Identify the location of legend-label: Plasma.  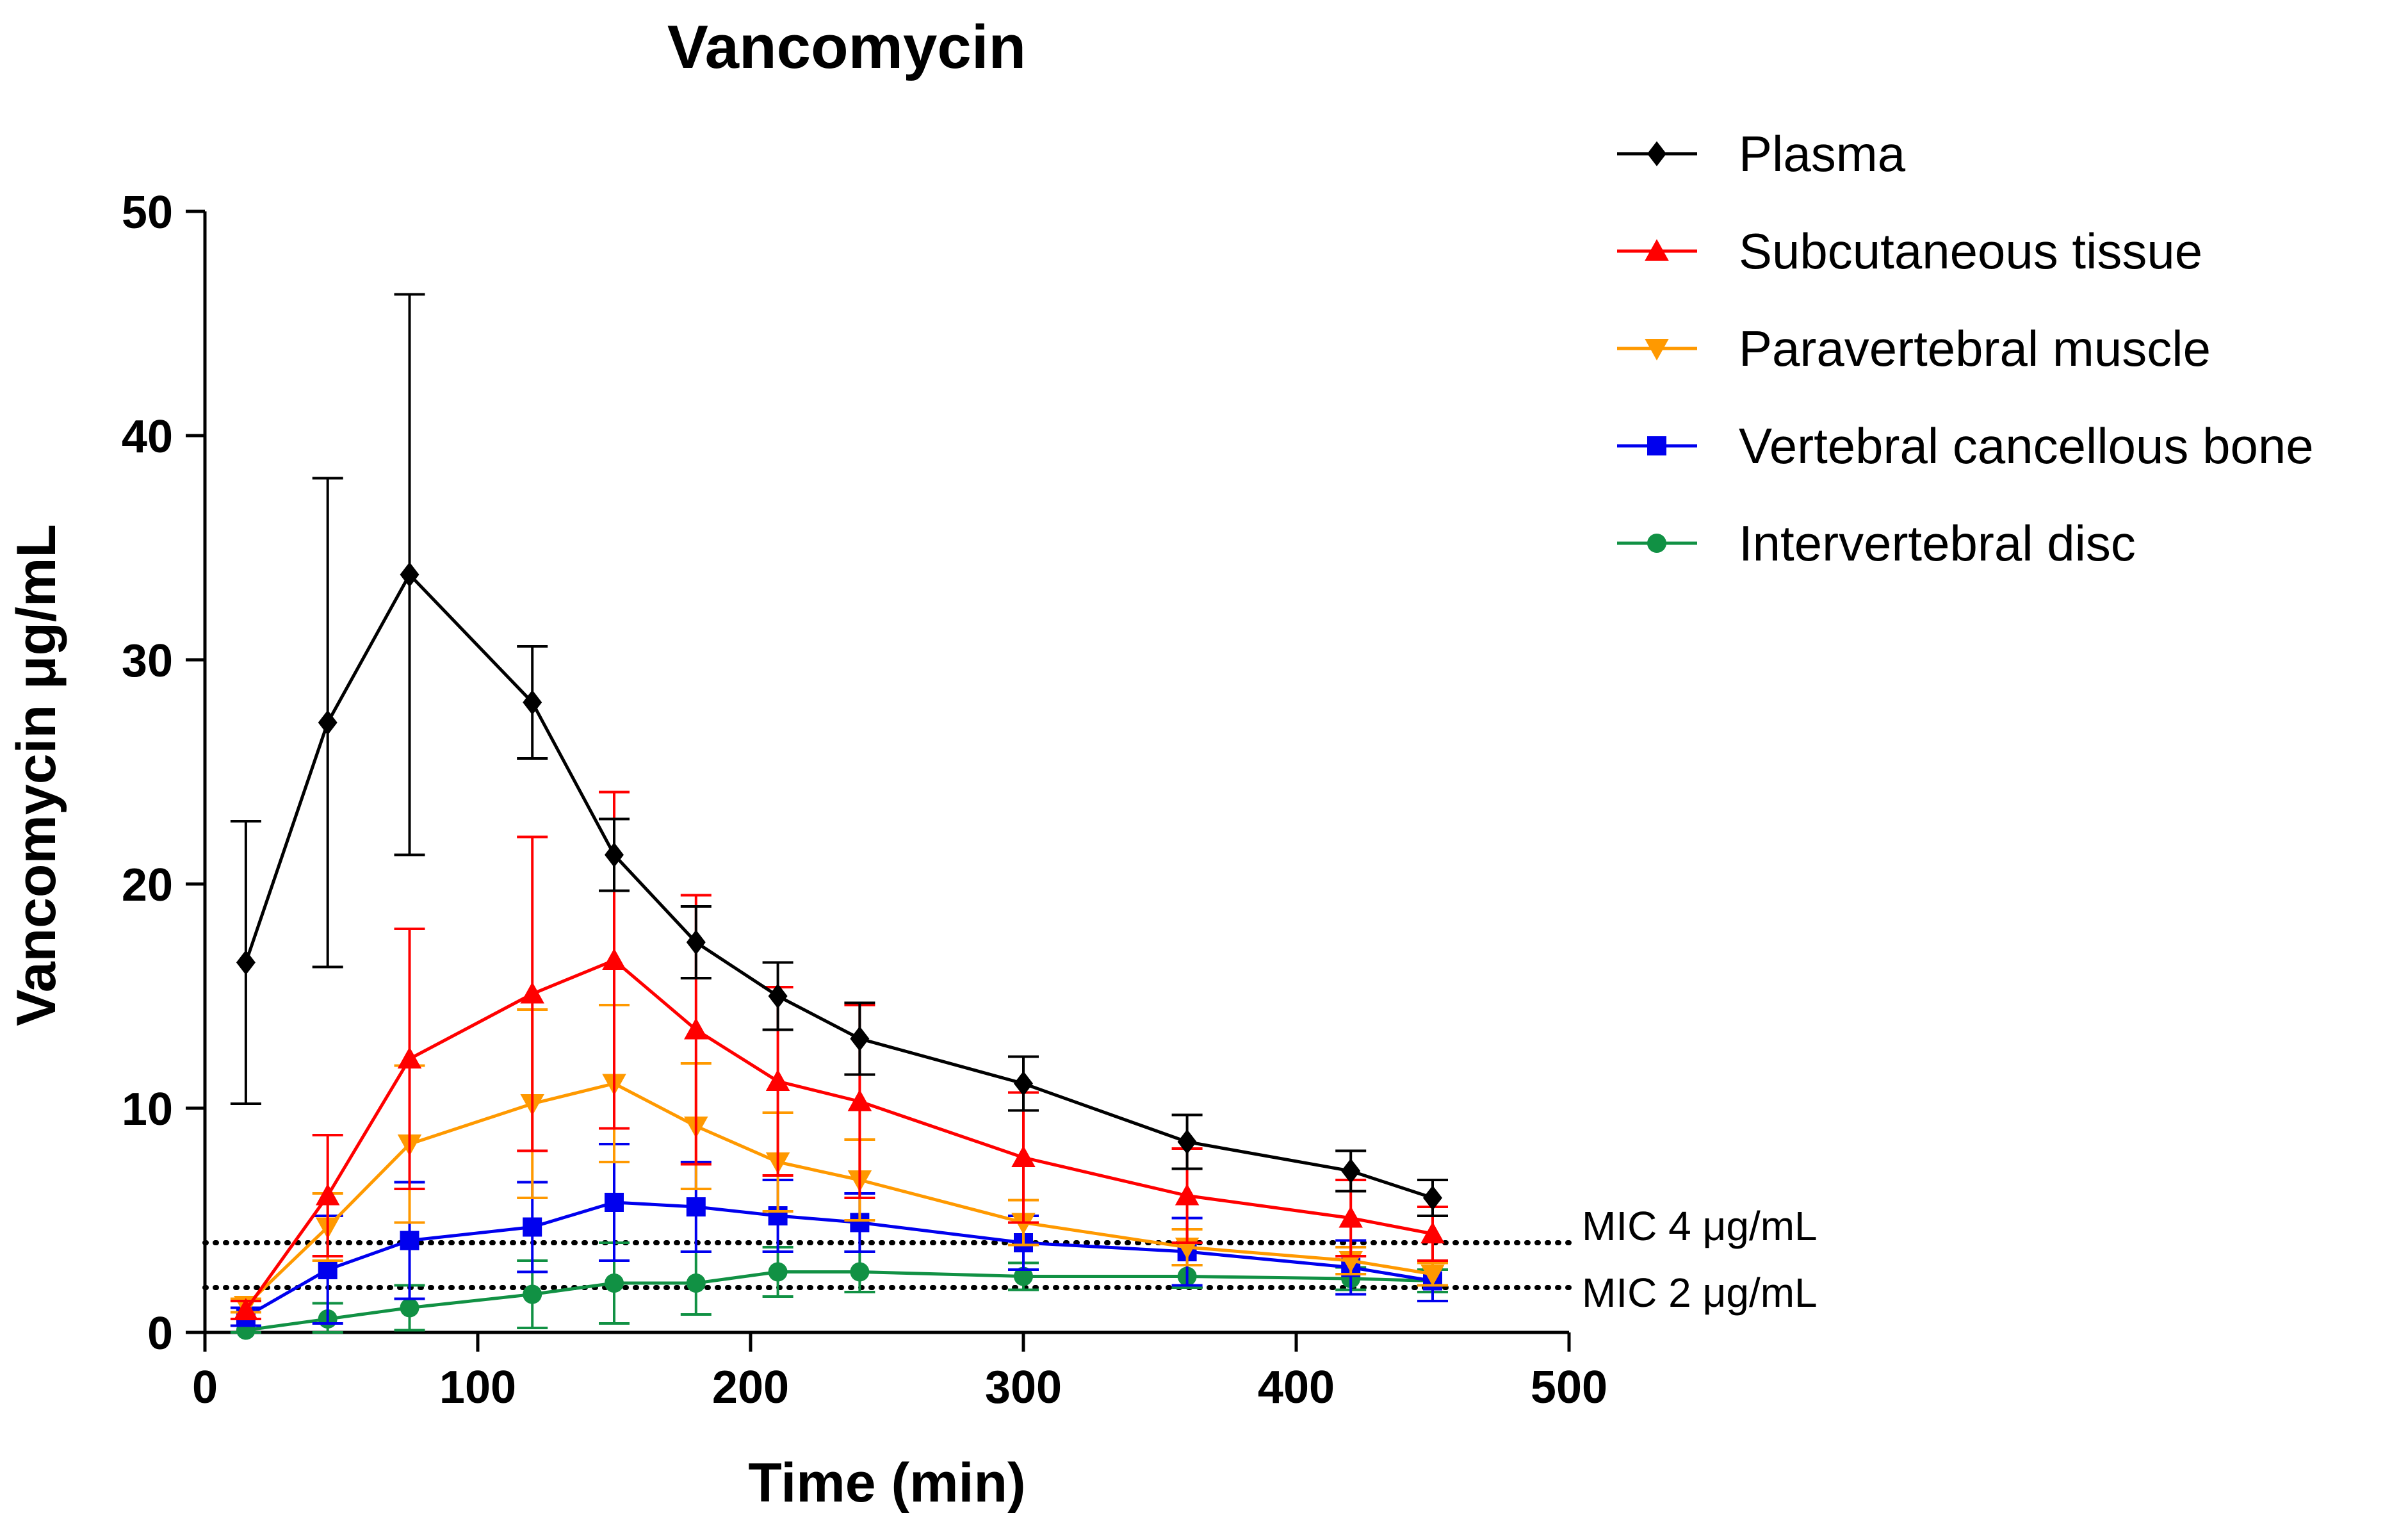
(1822, 154).